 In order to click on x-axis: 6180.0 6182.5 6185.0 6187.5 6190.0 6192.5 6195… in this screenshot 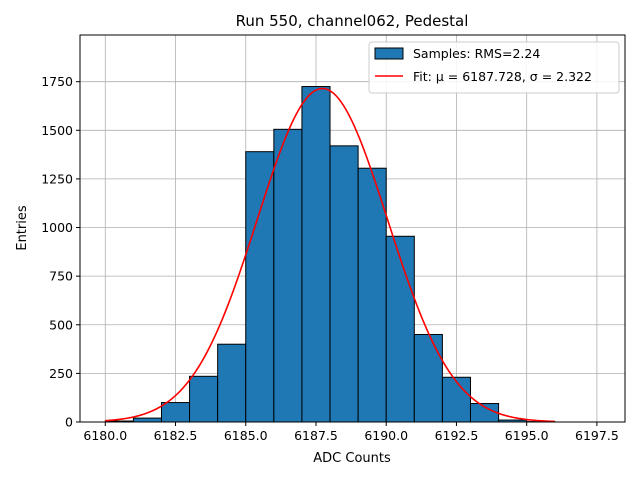, I will do `click(351, 432)`.